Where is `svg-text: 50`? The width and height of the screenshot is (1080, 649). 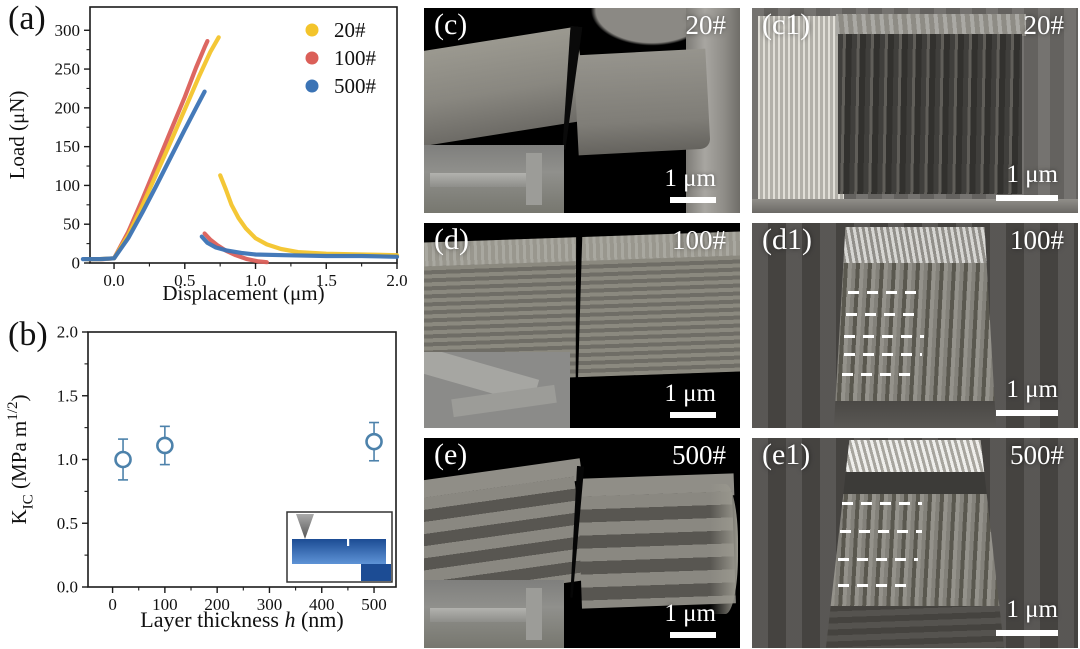 svg-text: 50 is located at coordinates (71, 224).